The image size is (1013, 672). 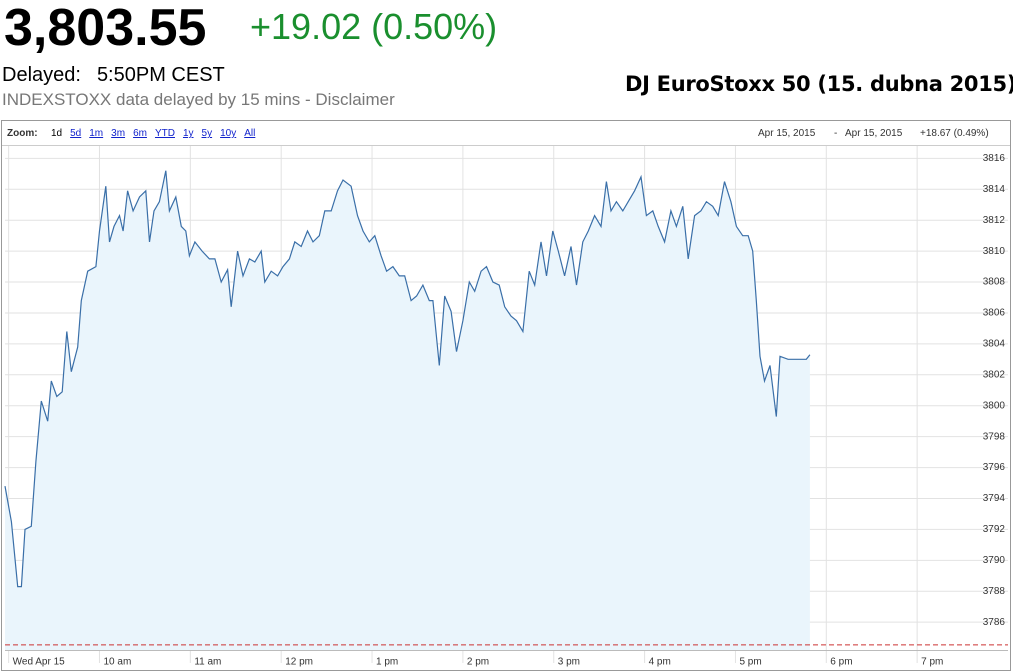 What do you see at coordinates (994, 436) in the screenshot?
I see `y-tick-label: 3798` at bounding box center [994, 436].